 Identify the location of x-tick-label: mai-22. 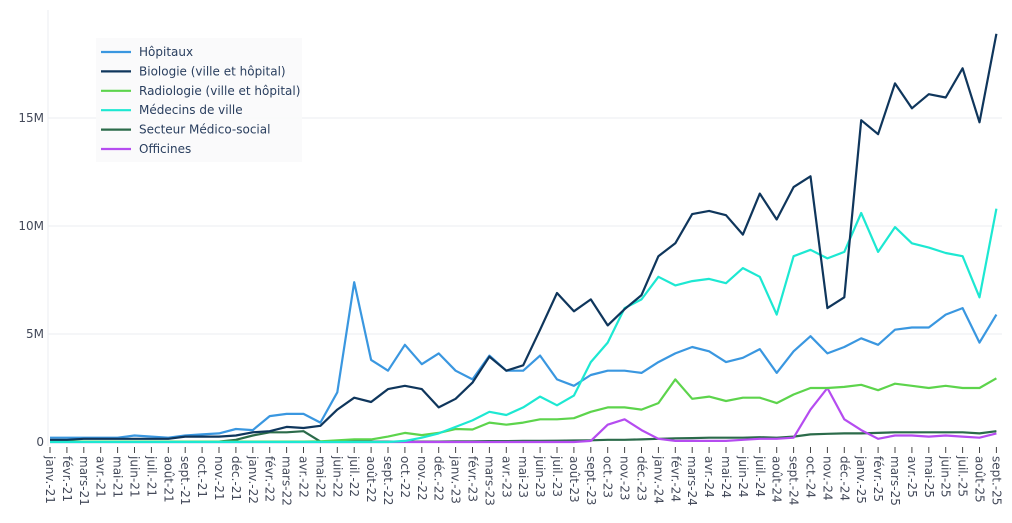
(320, 477).